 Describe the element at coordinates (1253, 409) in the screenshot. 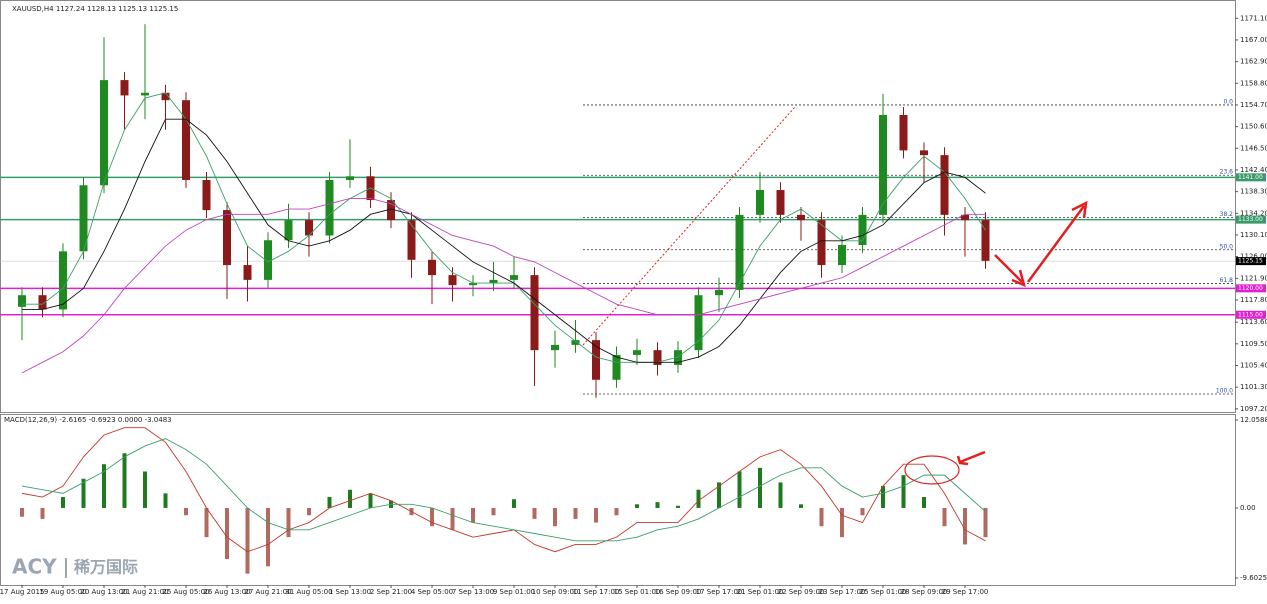

I see `y-tick-label: 1097.20` at that location.